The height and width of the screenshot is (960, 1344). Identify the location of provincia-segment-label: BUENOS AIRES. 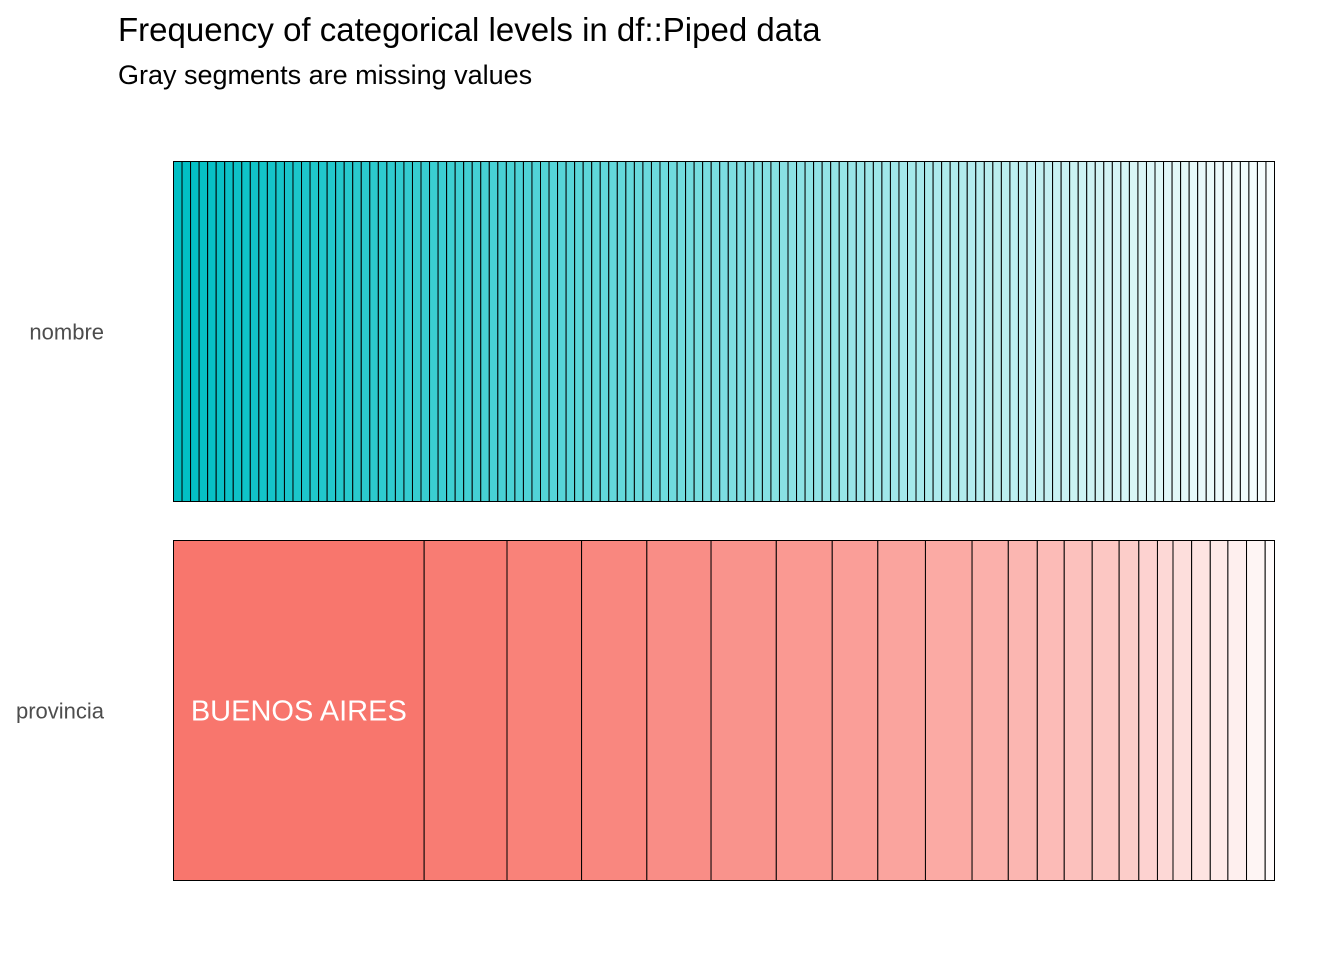
(299, 712).